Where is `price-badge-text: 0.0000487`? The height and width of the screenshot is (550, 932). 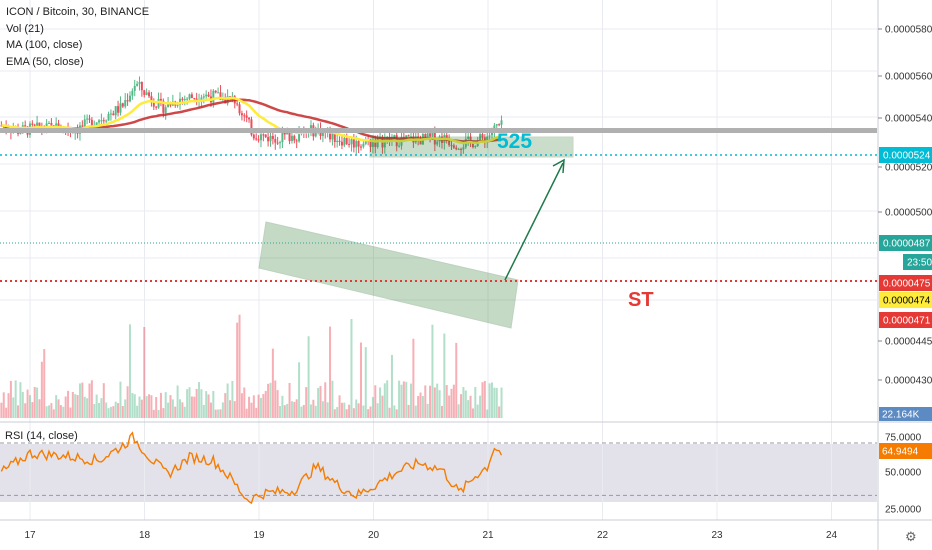
price-badge-text: 0.0000487 is located at coordinates (907, 244).